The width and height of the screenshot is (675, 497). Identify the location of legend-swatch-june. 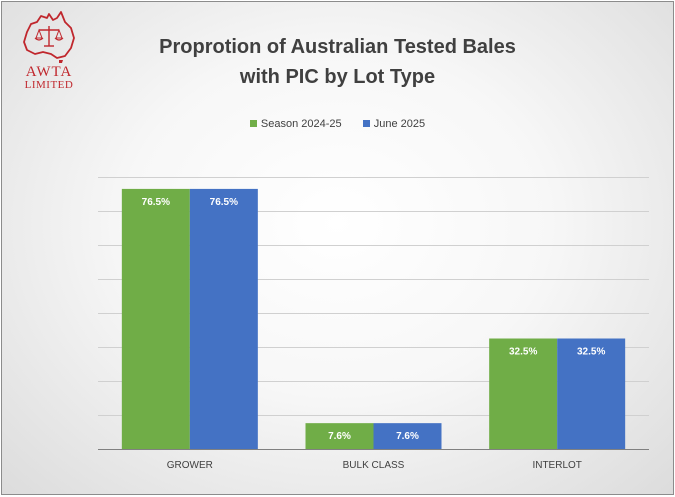
(366, 123).